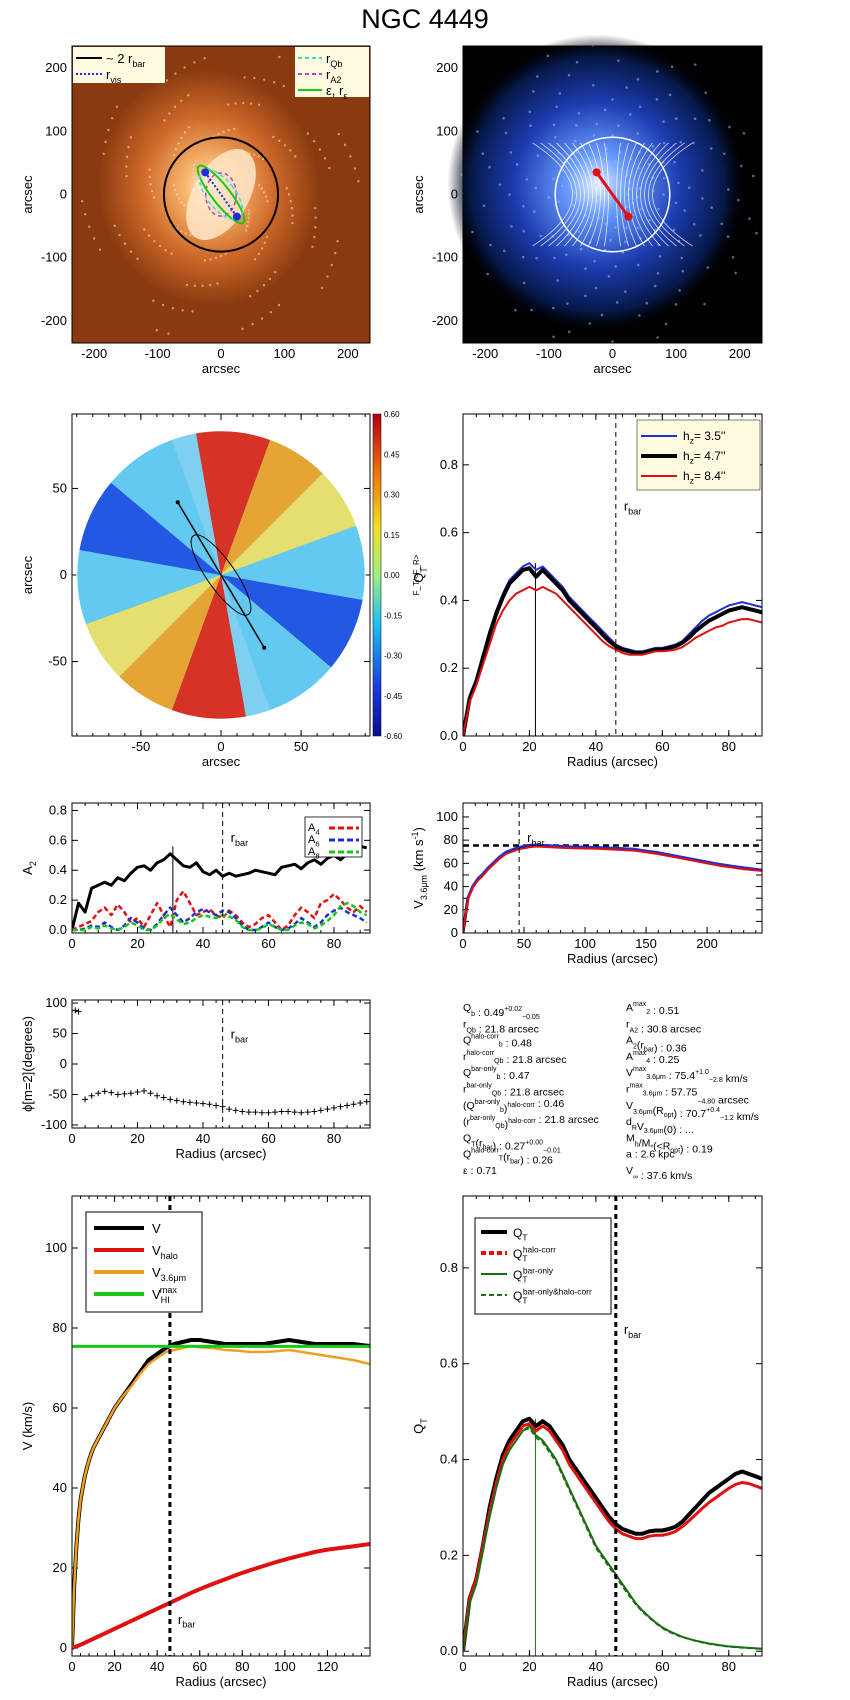  What do you see at coordinates (60, 1487) in the screenshot?
I see `y-tick-label: 40` at bounding box center [60, 1487].